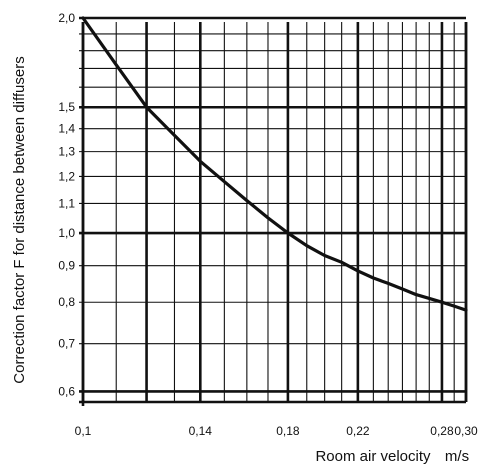 This screenshot has width=483, height=468. I want to click on y-tick-label: 1,0, so click(66, 233).